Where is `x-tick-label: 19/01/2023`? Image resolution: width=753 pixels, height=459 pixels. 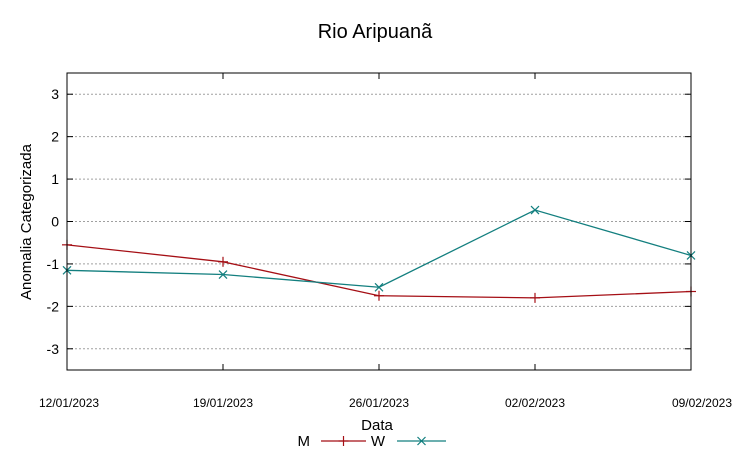
x-tick-label: 19/01/2023 is located at coordinates (223, 403).